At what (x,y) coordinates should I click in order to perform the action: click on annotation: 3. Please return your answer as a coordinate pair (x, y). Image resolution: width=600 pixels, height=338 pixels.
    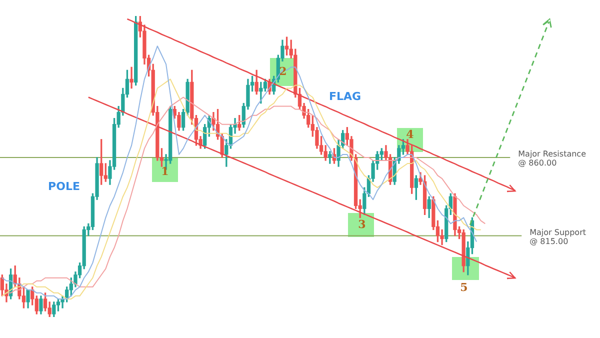
    Looking at the image, I should click on (362, 224).